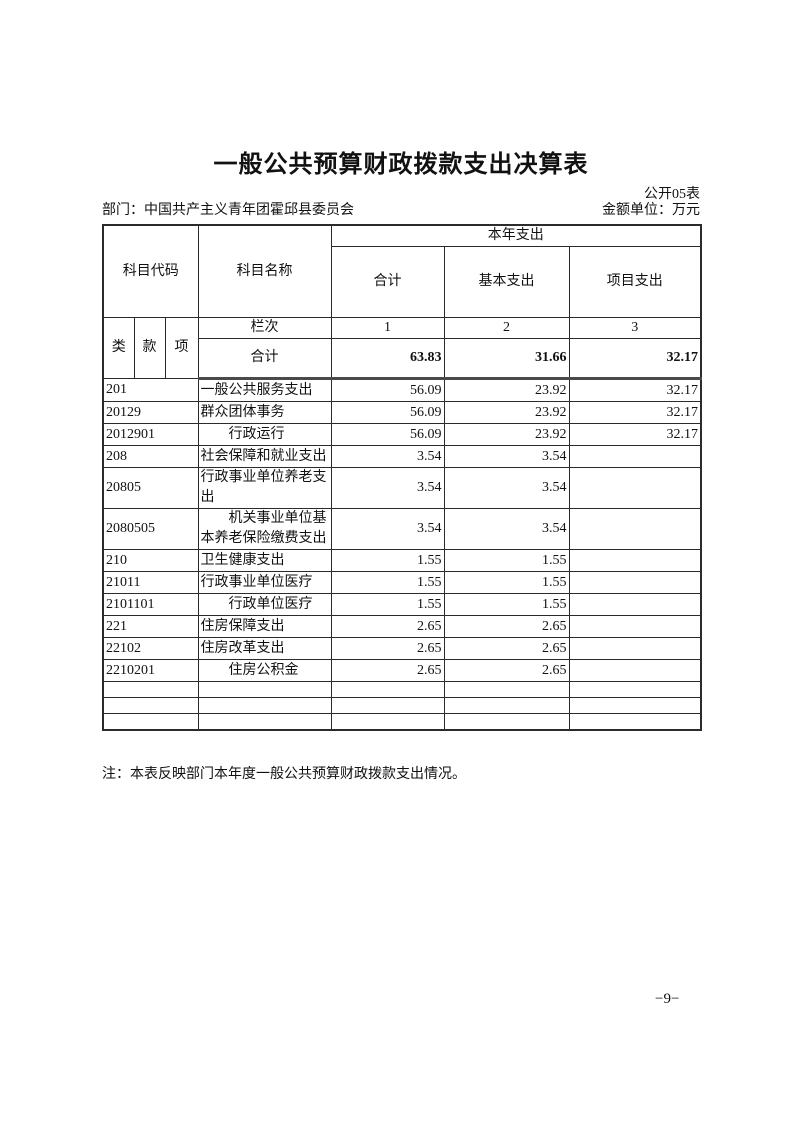 Image resolution: width=793 pixels, height=1122 pixels. What do you see at coordinates (150, 390) in the screenshot?
I see `subject-code-cell: 201` at bounding box center [150, 390].